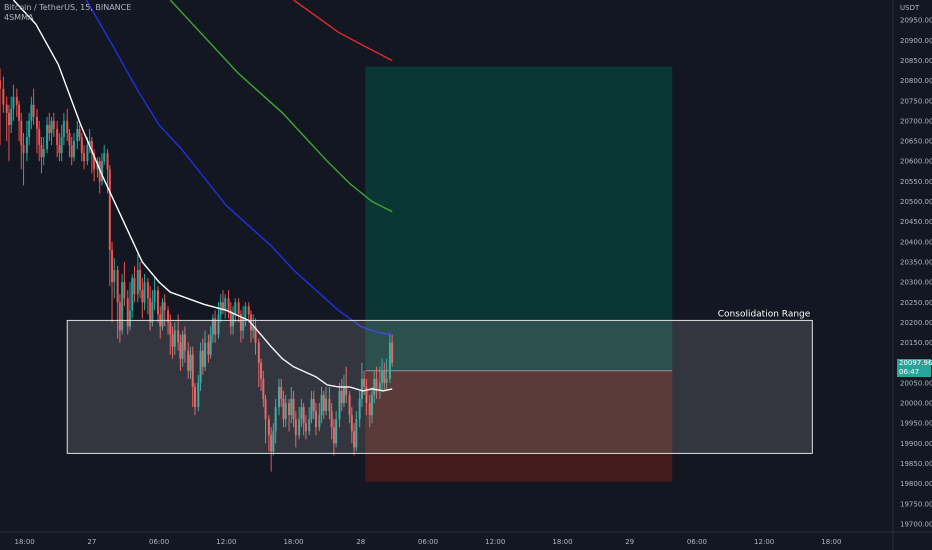  I want to click on x-tick-label: 28, so click(360, 542).